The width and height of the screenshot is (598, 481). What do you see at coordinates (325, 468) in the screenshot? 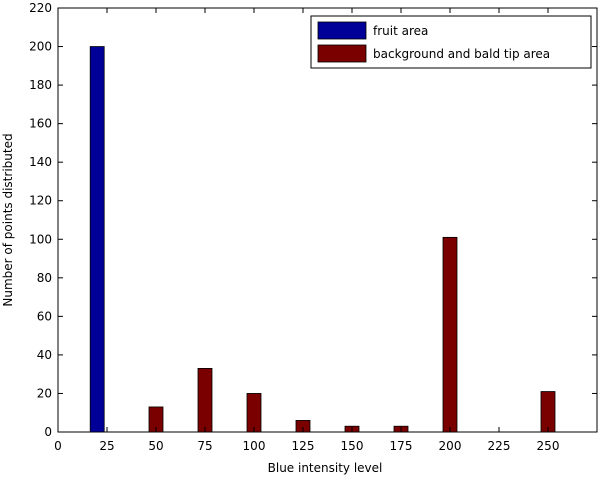
I see `x-axis-label: Blue intensity level` at bounding box center [325, 468].